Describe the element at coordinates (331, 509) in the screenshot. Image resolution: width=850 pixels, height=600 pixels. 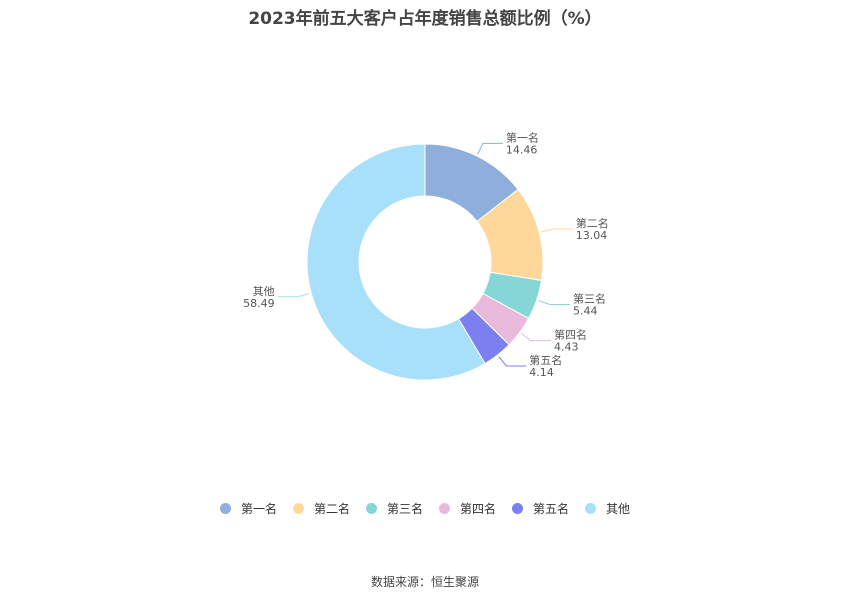
I see `legend-label-2: 第二名` at that location.